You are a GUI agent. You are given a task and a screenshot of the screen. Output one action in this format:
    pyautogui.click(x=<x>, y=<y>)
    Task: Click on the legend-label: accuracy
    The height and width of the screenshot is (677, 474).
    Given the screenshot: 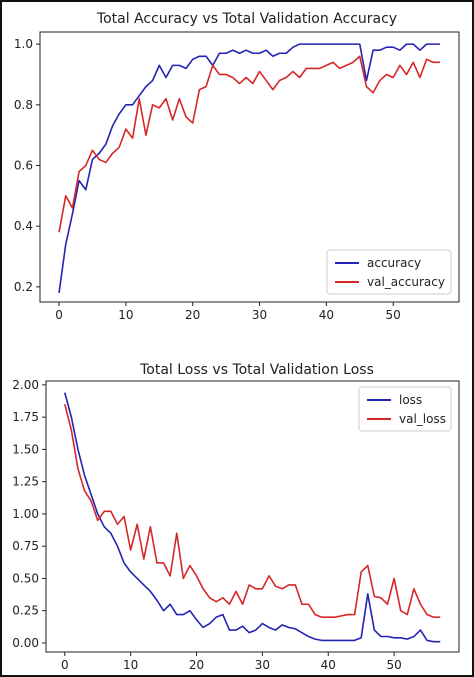 What is the action you would take?
    pyautogui.click(x=394, y=263)
    